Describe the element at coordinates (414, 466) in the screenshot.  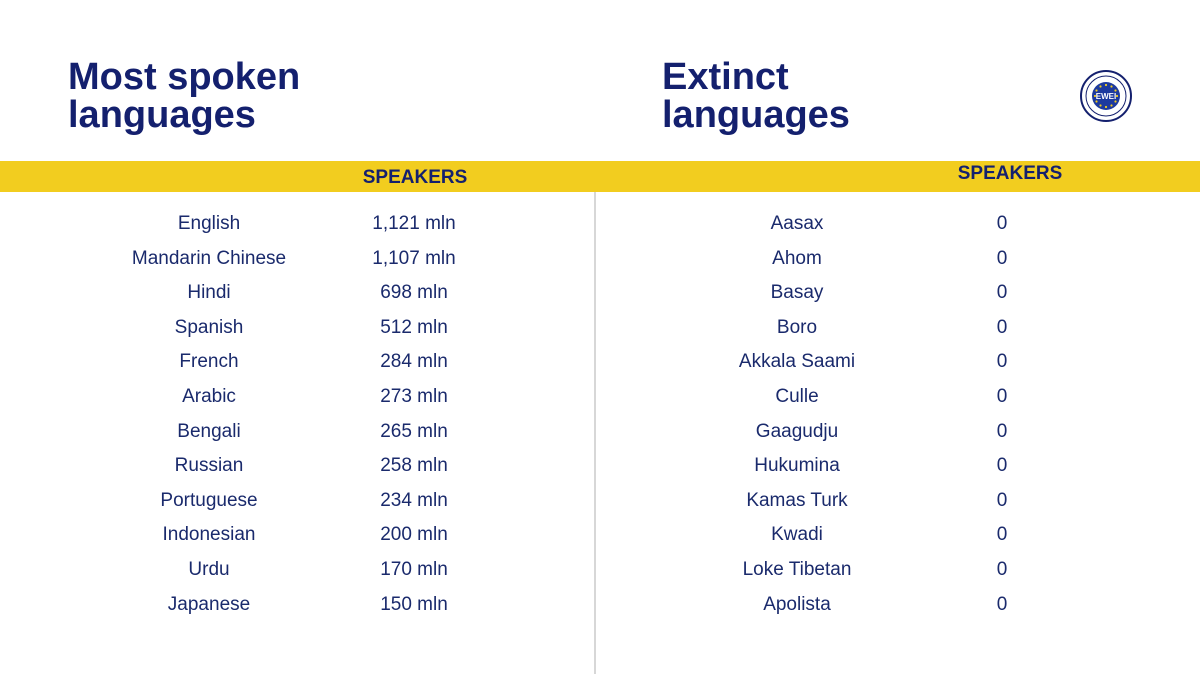
I see `speakers-value: 258 mln` at that location.